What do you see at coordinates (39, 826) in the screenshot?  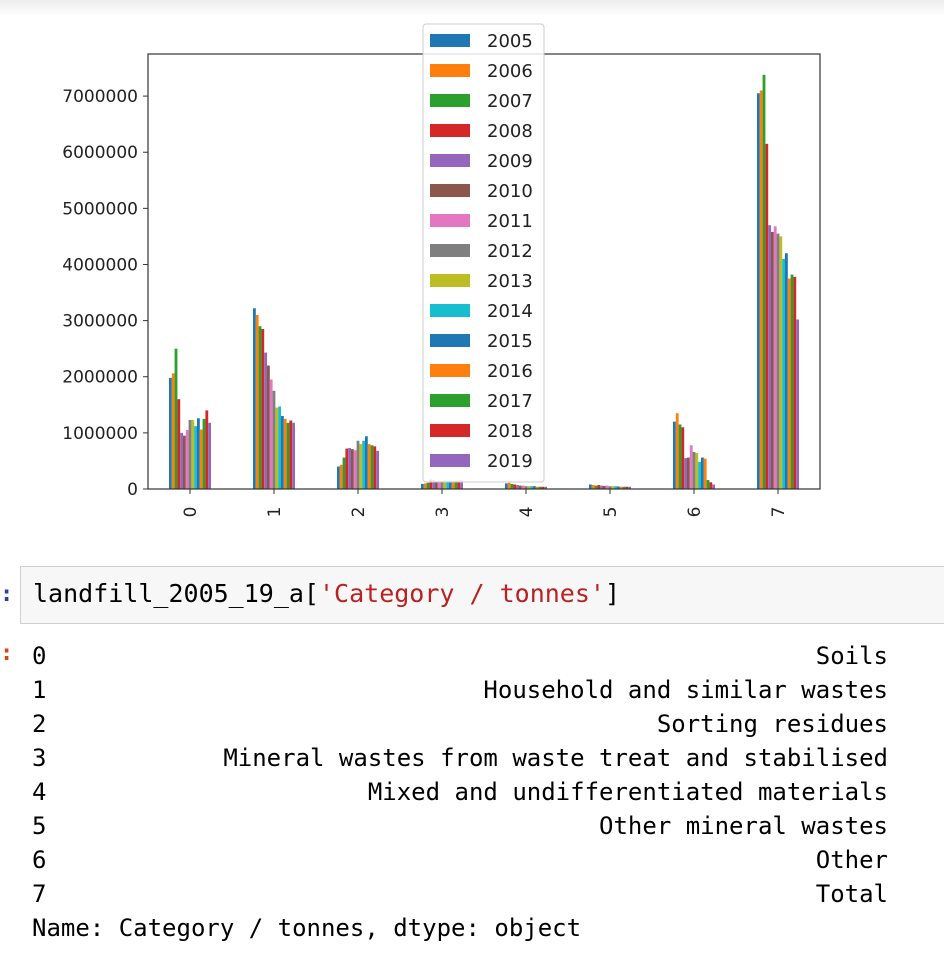 I see `output-index: 5` at bounding box center [39, 826].